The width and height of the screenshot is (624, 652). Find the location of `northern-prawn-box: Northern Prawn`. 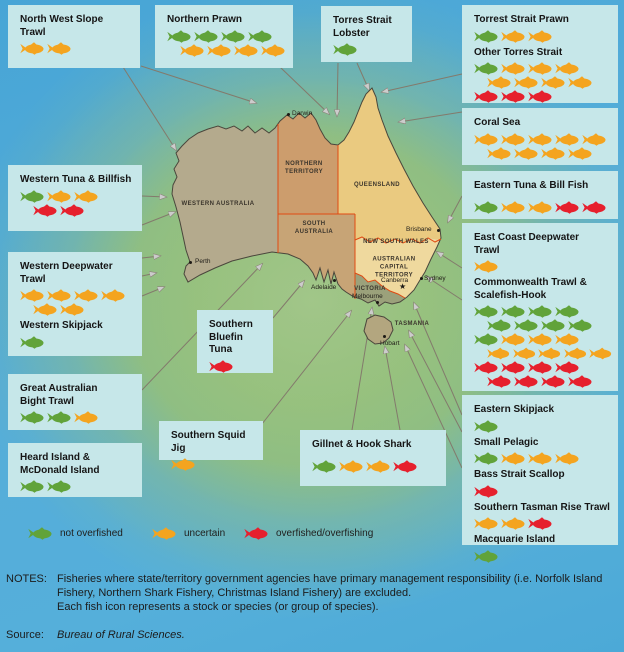

northern-prawn-box: Northern Prawn is located at coordinates (224, 36).